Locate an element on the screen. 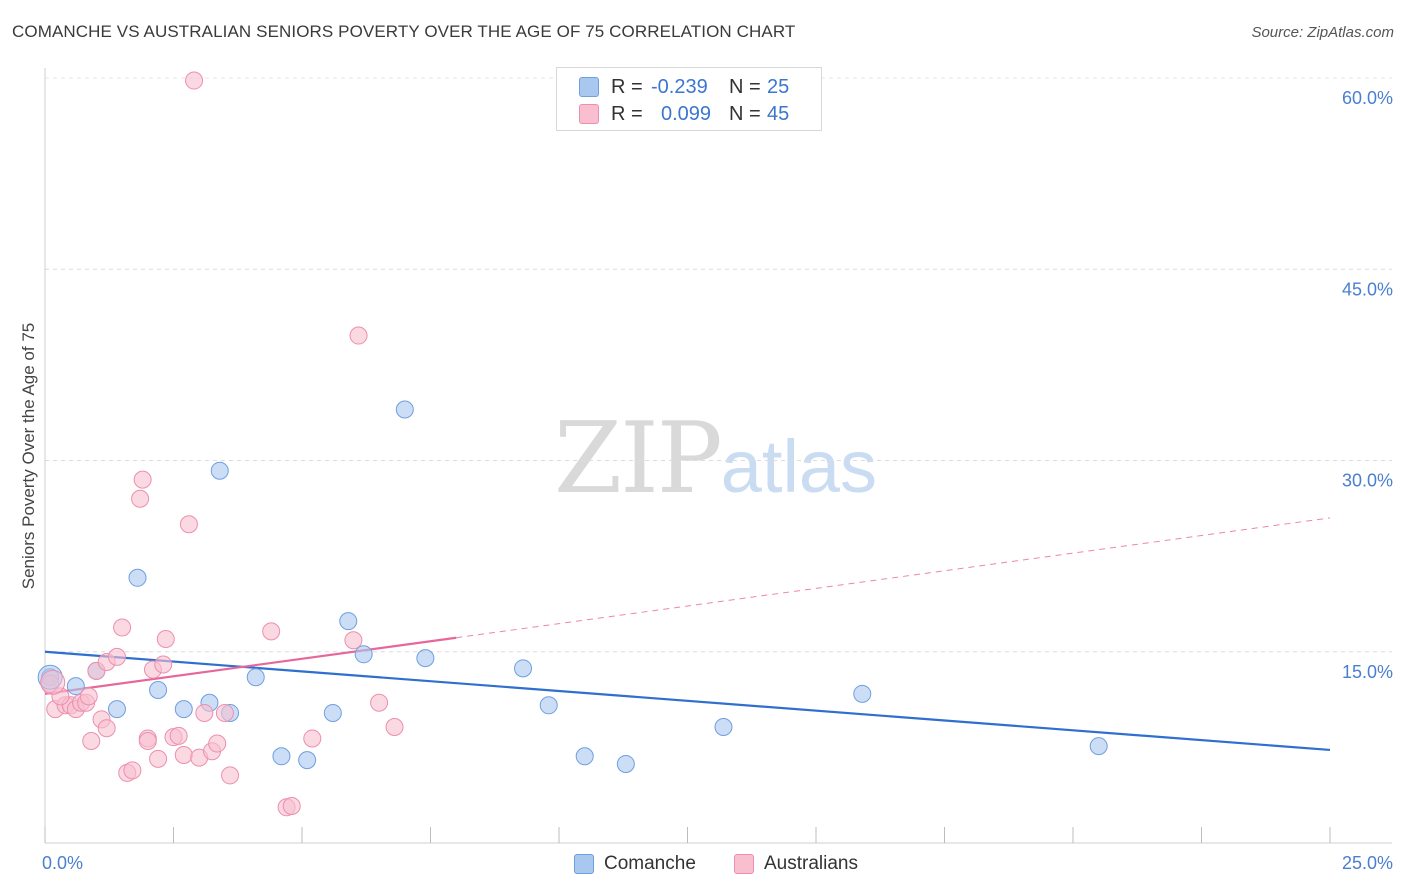 Image resolution: width=1406 pixels, height=892 pixels. trend-extension-australians is located at coordinates (893, 578).